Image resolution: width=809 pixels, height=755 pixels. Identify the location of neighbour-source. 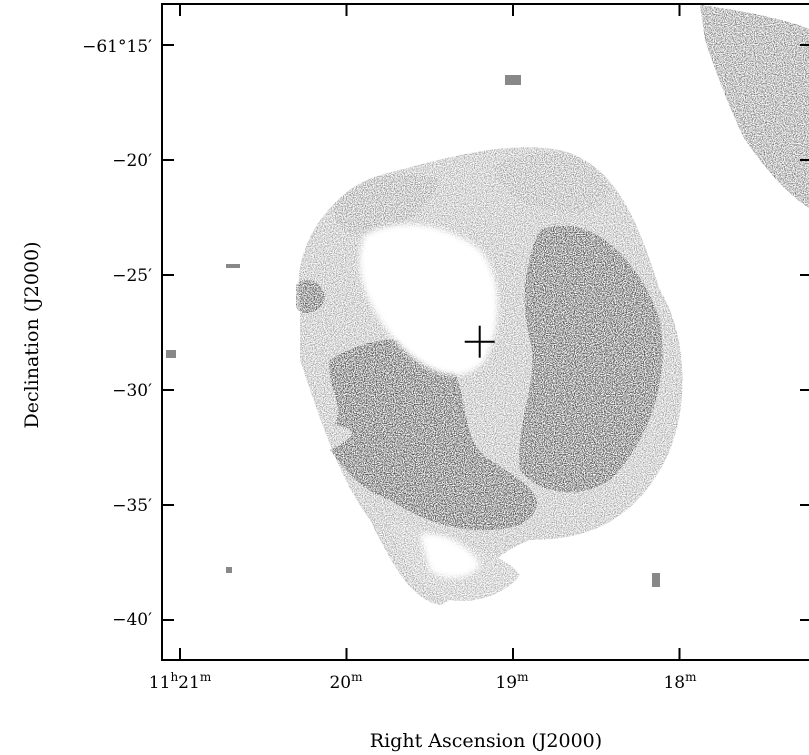
(754, 106).